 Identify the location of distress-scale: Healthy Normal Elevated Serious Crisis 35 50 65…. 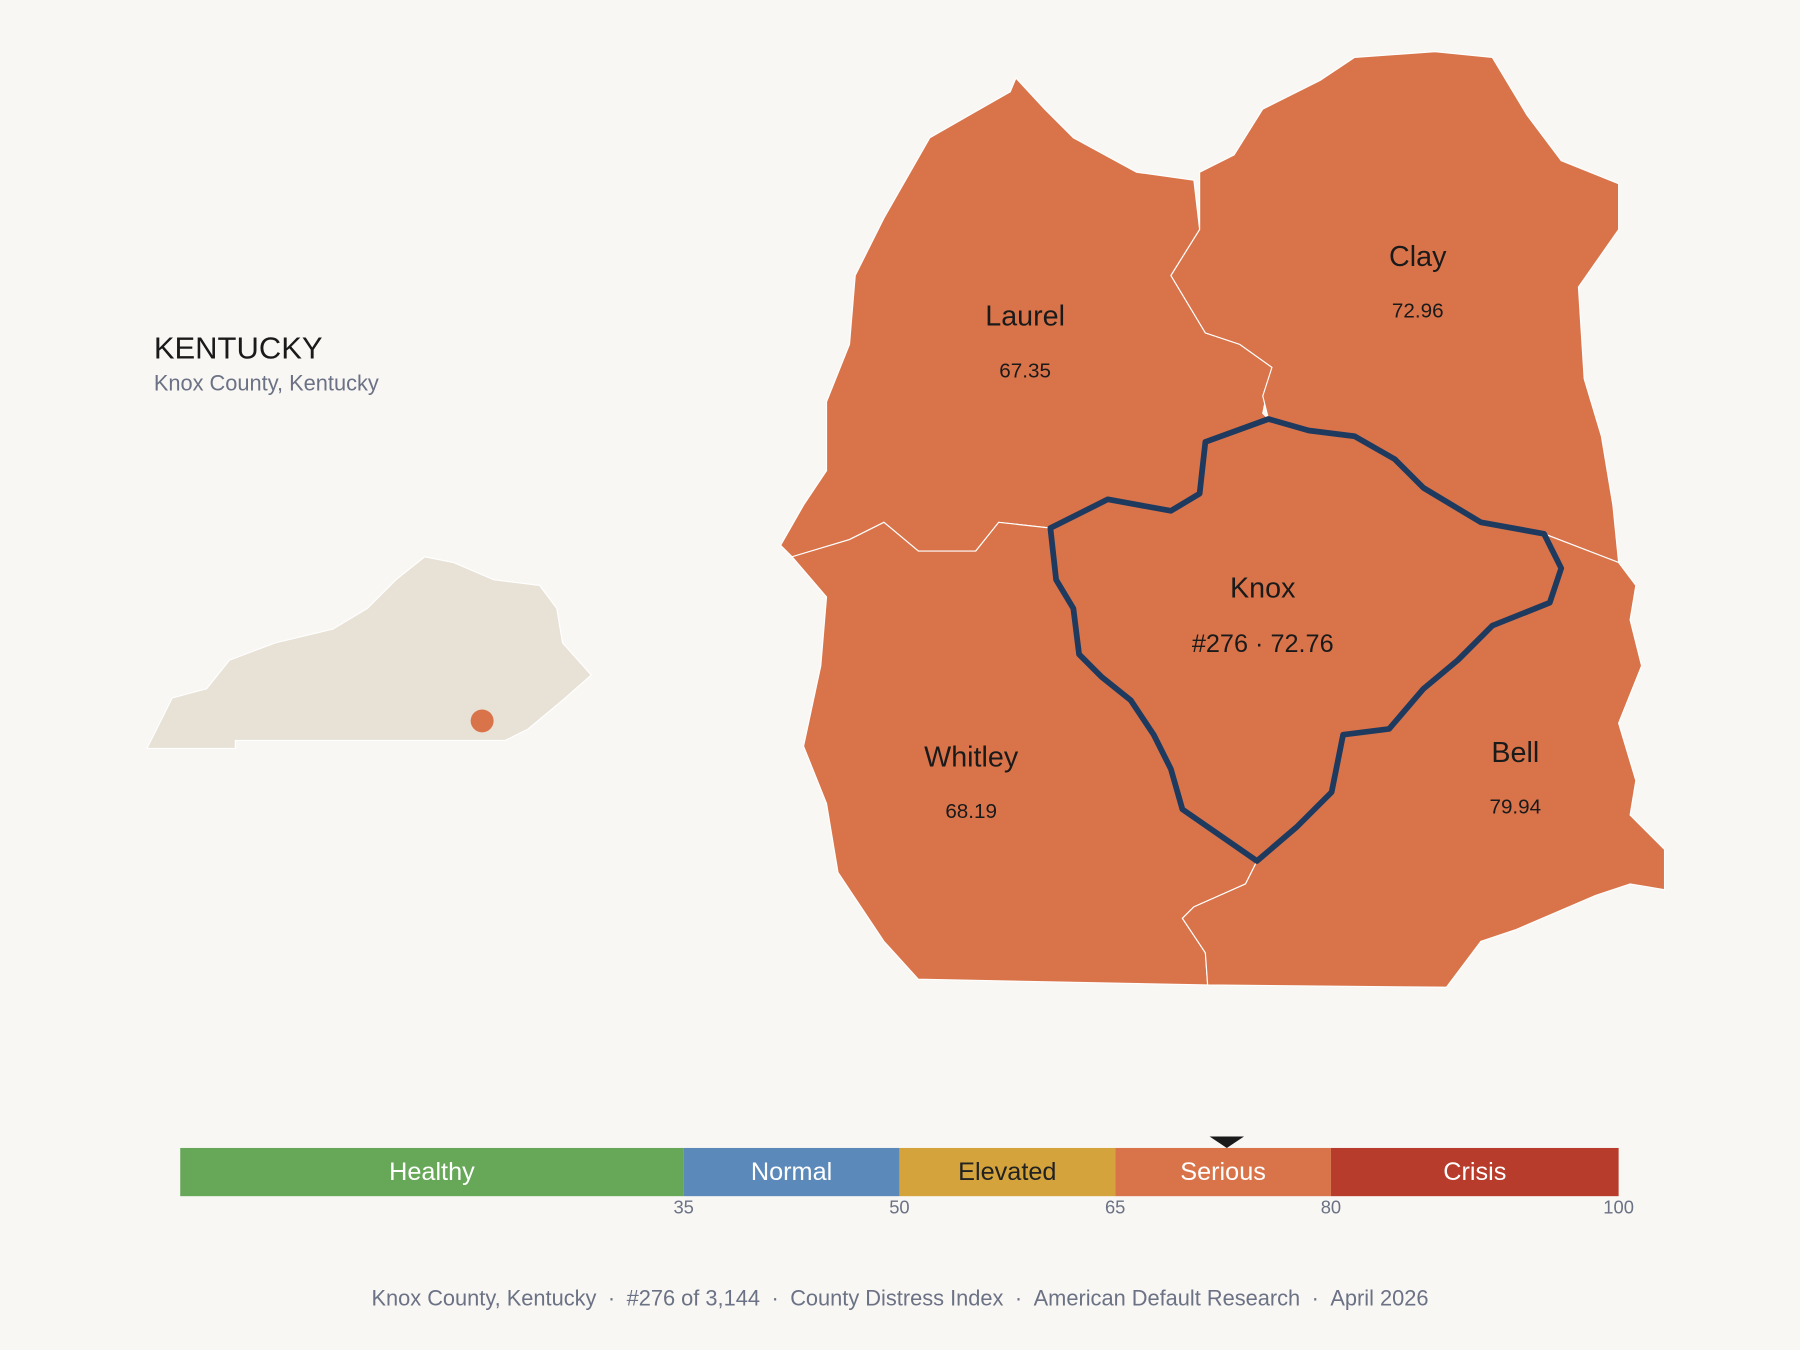
(907, 1177).